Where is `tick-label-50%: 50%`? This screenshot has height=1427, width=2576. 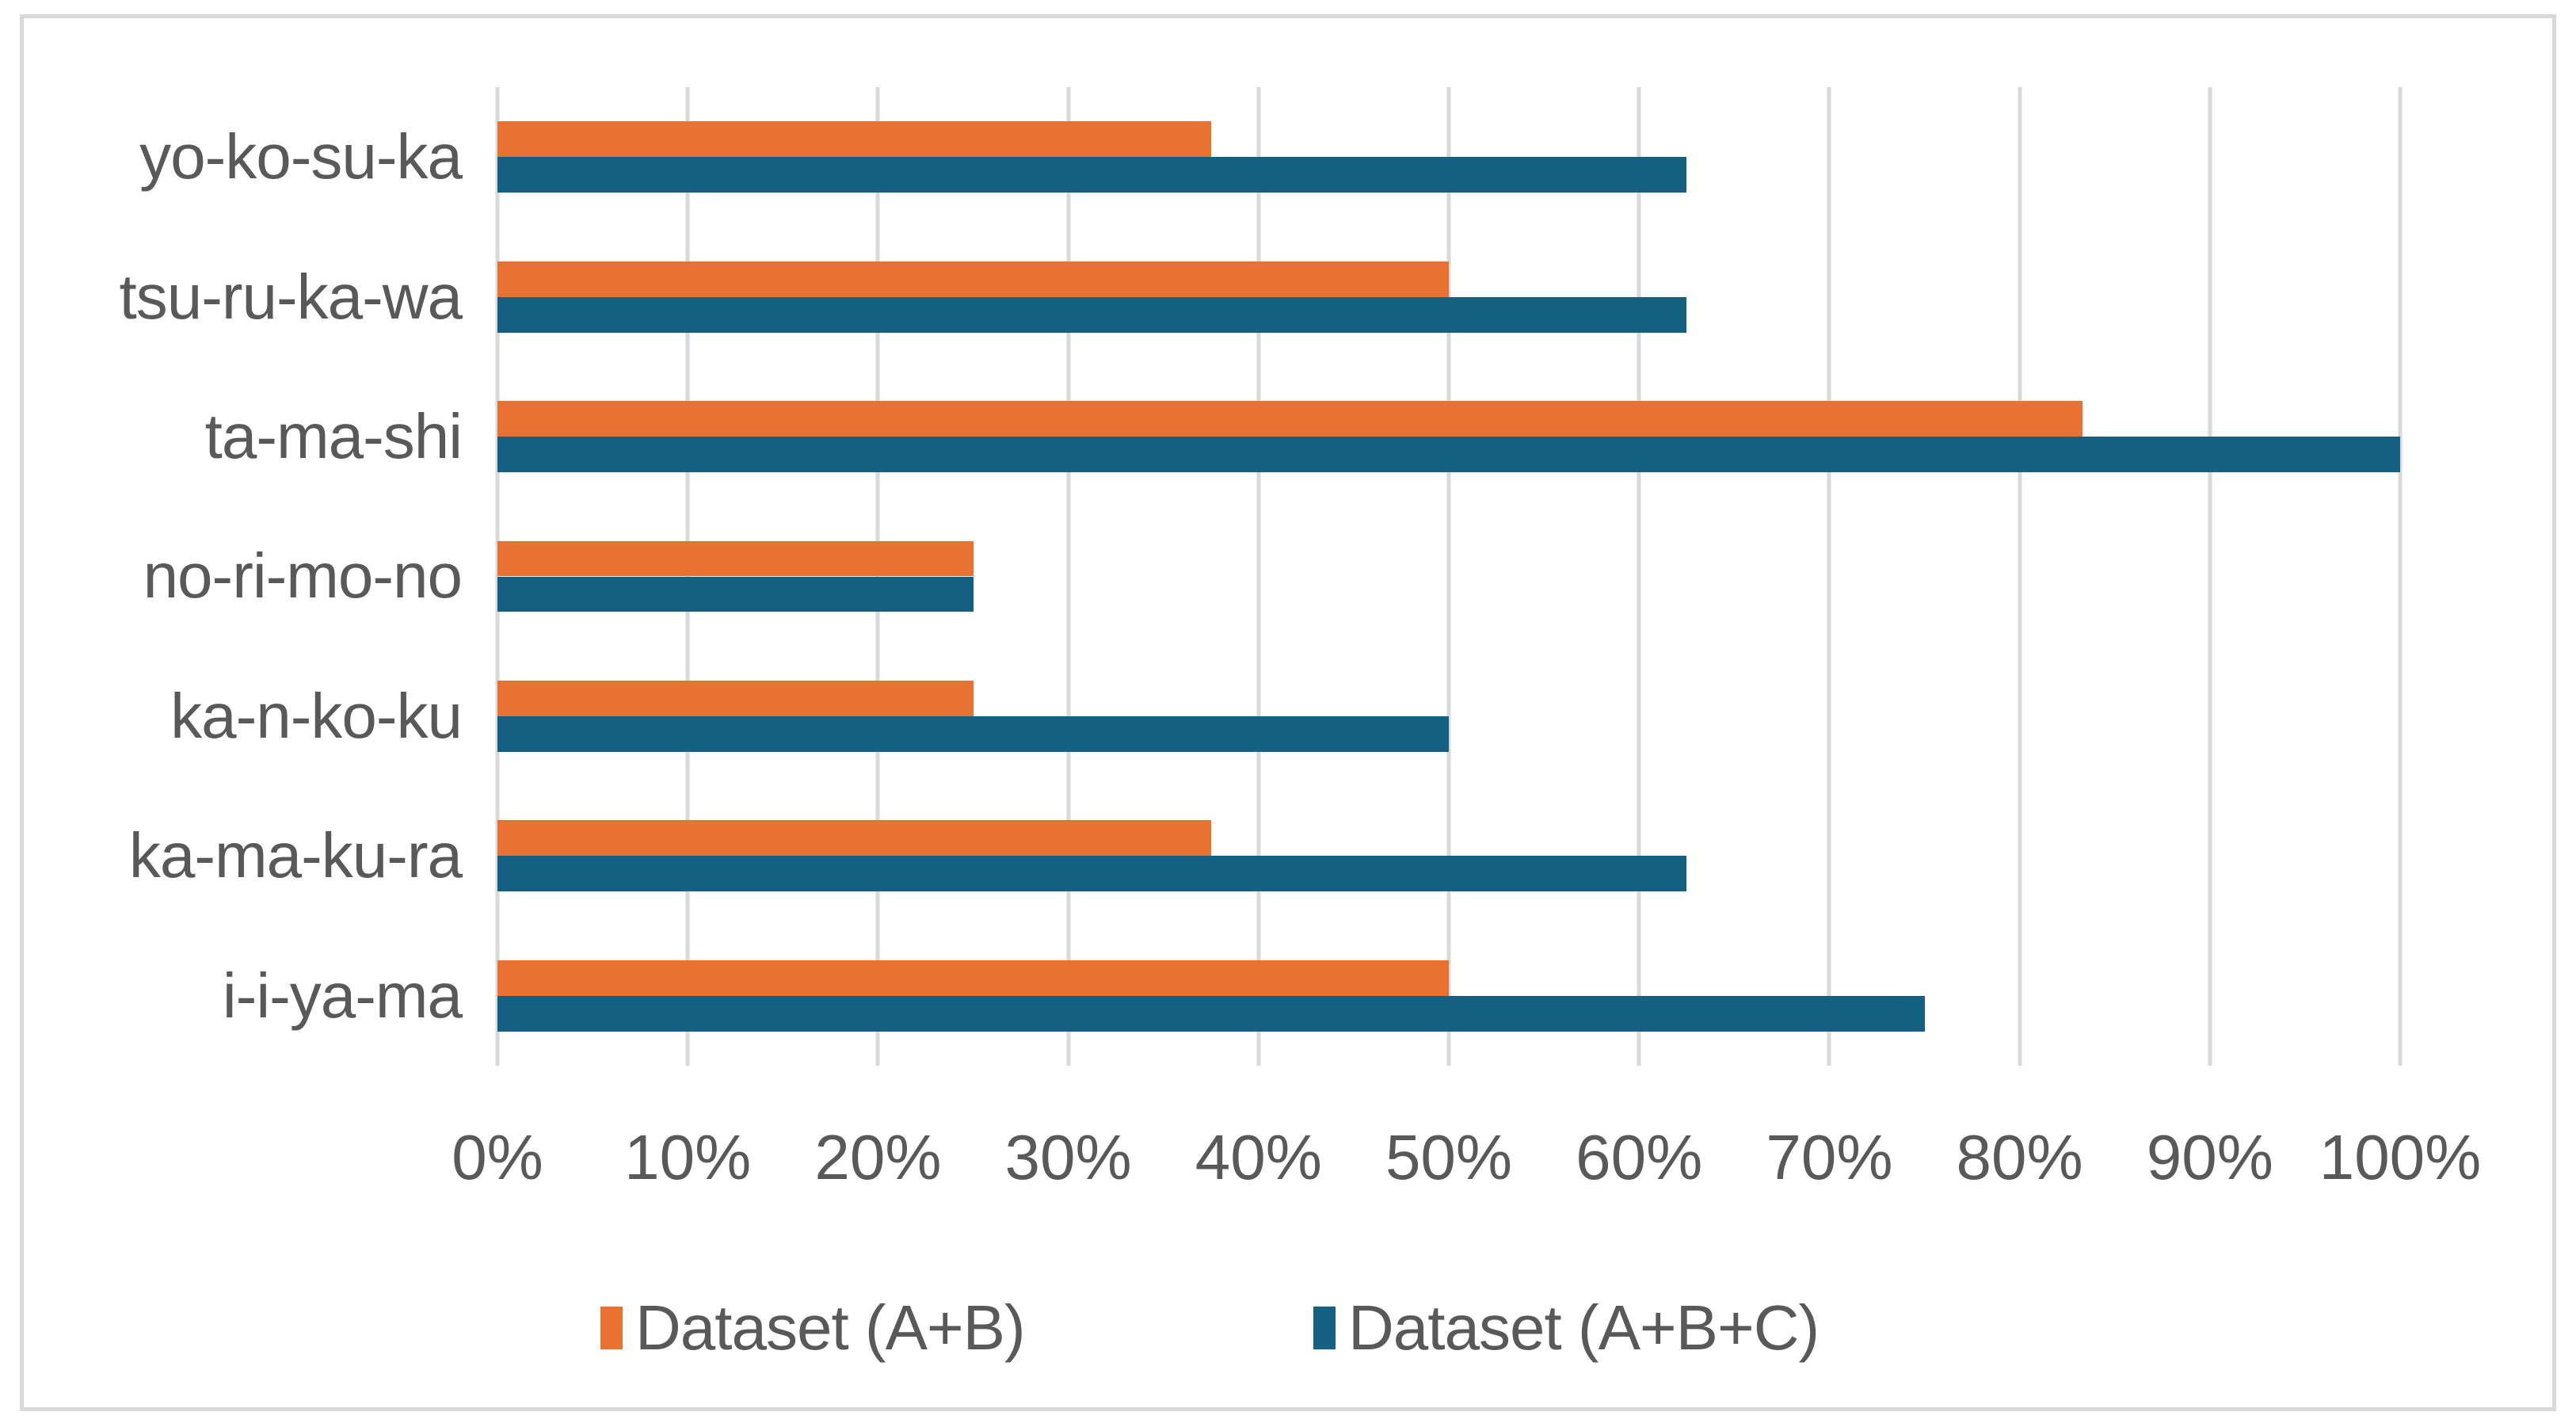
tick-label-50%: 50% is located at coordinates (1449, 1157).